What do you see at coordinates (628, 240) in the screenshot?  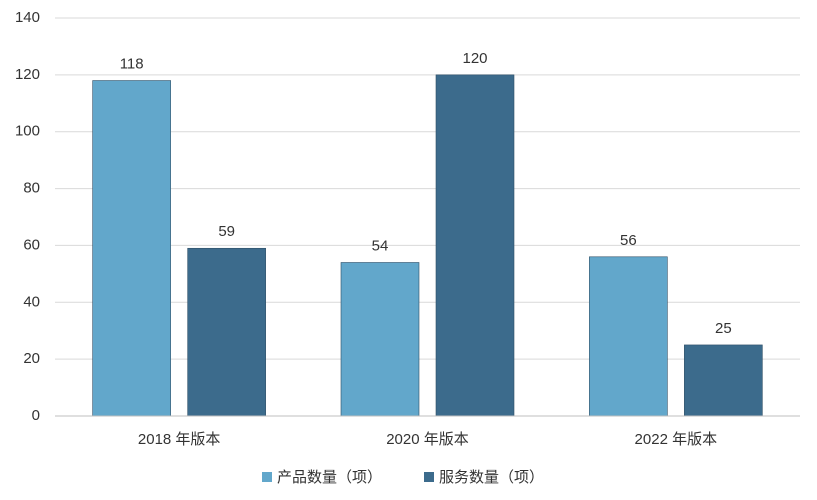 I see `data-label: 56` at bounding box center [628, 240].